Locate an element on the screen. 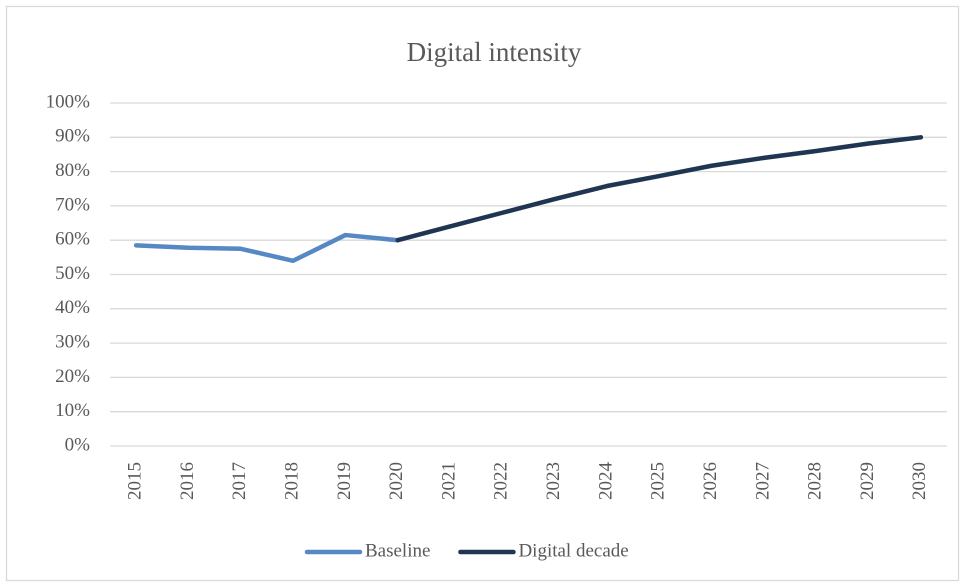 The width and height of the screenshot is (965, 585). legend-label: Digital decade is located at coordinates (573, 550).